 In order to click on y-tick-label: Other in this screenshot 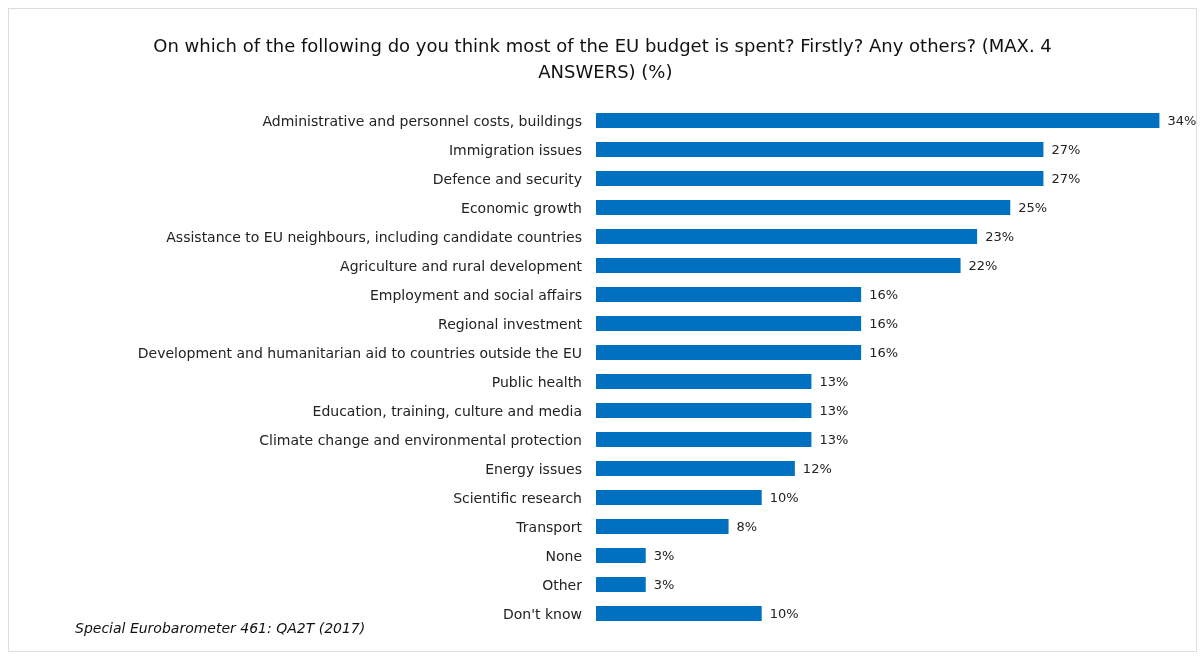, I will do `click(562, 584)`.